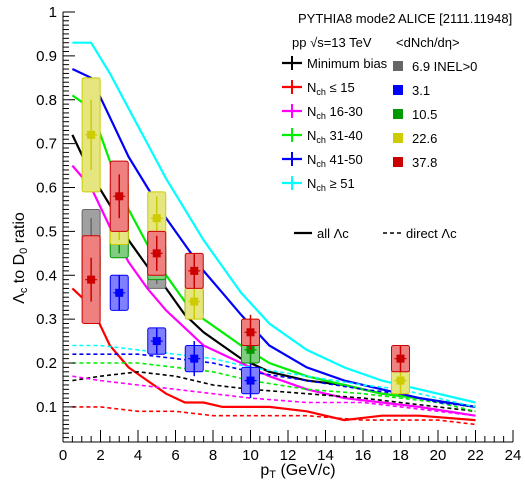  What do you see at coordinates (513, 455) in the screenshot?
I see `x-tick-label: 24` at bounding box center [513, 455].